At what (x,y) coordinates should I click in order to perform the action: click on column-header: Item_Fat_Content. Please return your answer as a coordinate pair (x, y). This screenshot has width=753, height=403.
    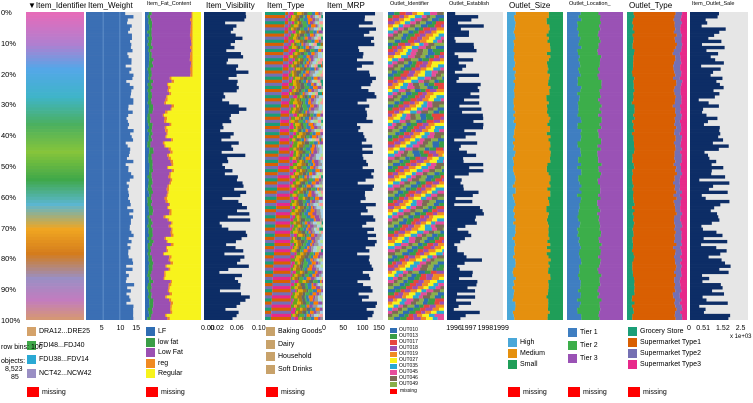
    Looking at the image, I should click on (169, 4).